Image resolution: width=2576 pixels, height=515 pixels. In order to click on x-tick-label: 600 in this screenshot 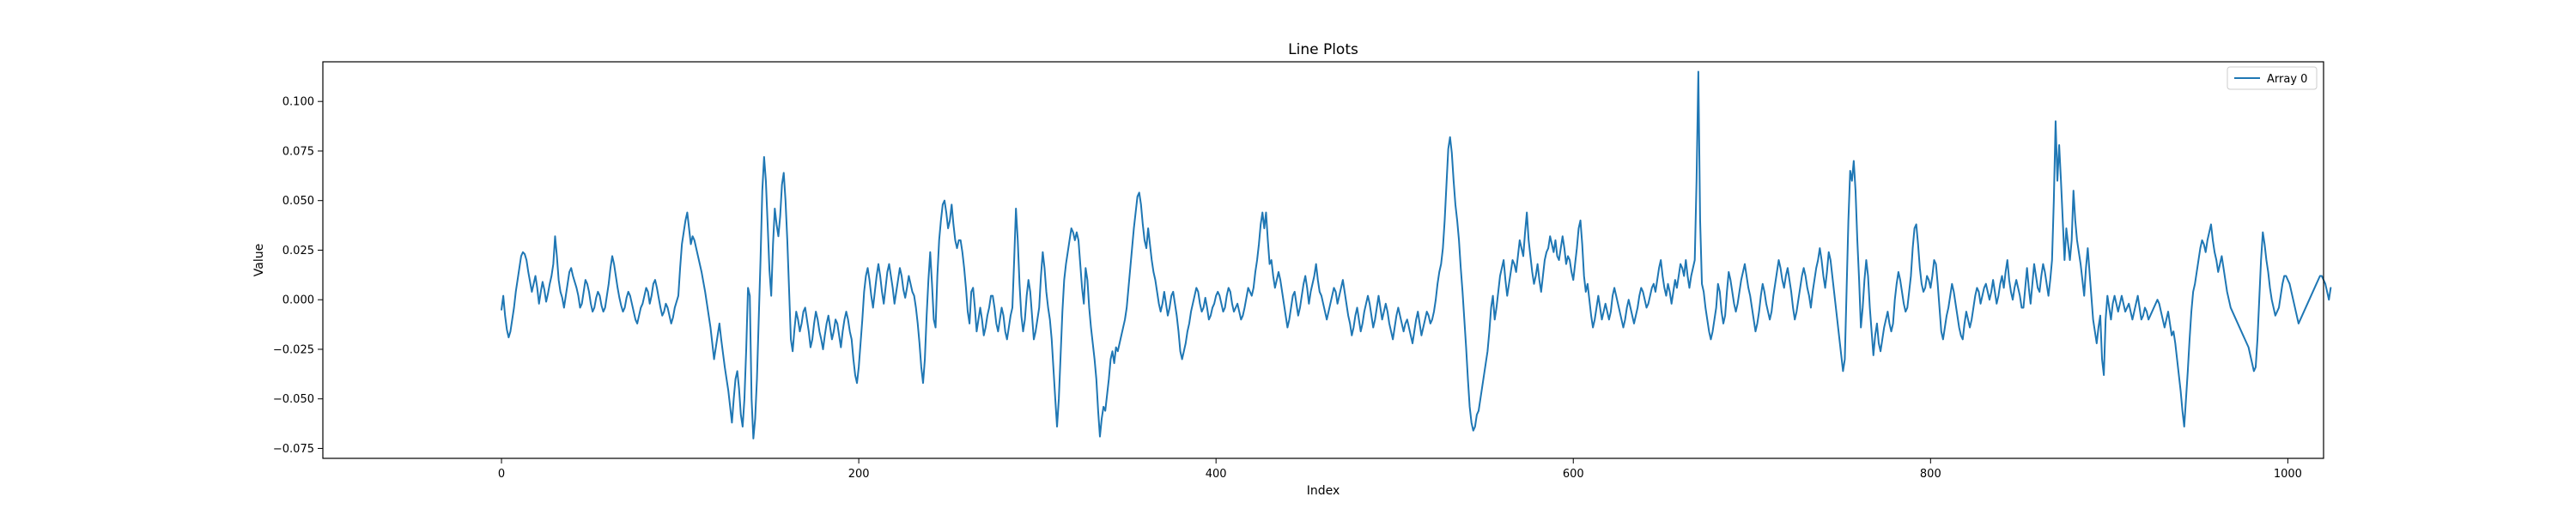, I will do `click(1573, 474)`.